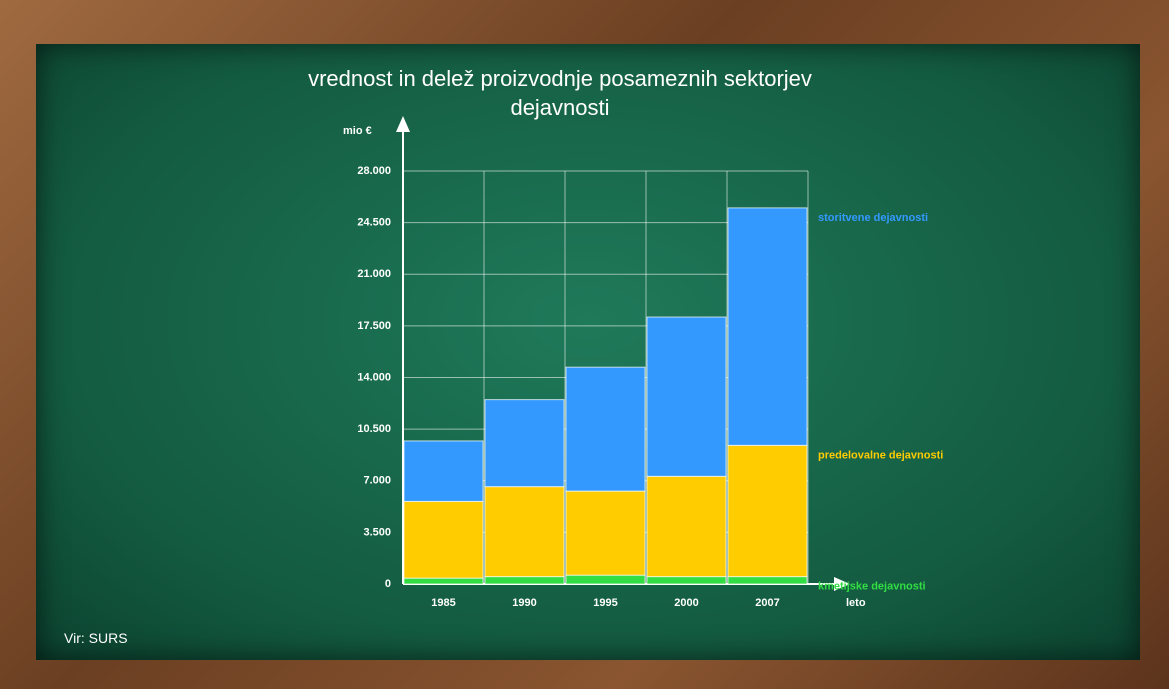 This screenshot has height=689, width=1169. Describe the element at coordinates (767, 603) in the screenshot. I see `x-tick-label: 2007` at that location.